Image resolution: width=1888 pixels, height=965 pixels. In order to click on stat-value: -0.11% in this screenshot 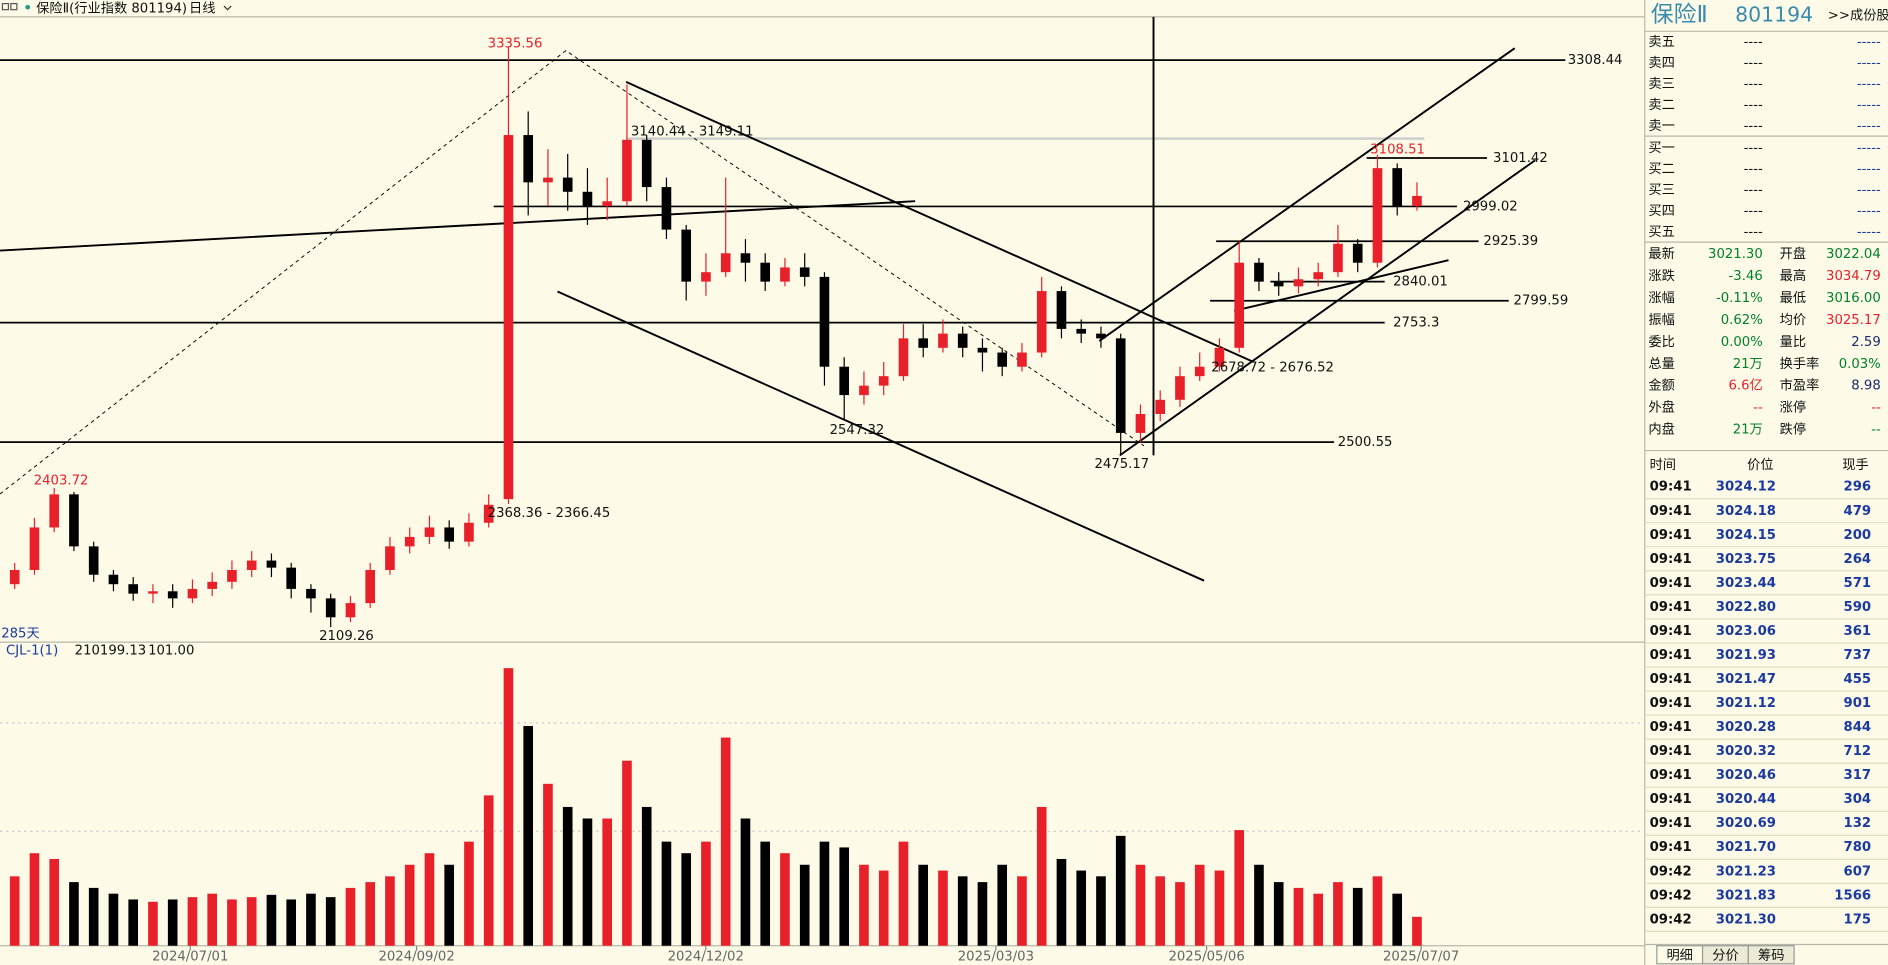, I will do `click(1739, 298)`.